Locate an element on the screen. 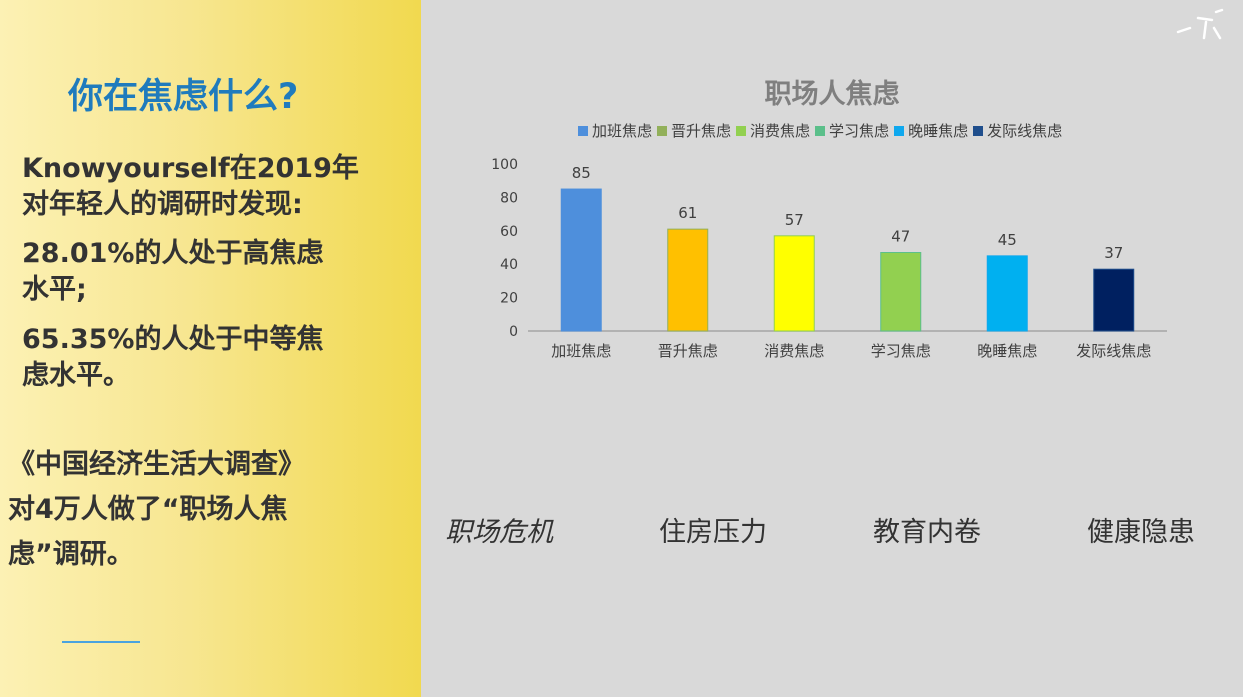  legend-label: 学习焦虑 is located at coordinates (859, 131).